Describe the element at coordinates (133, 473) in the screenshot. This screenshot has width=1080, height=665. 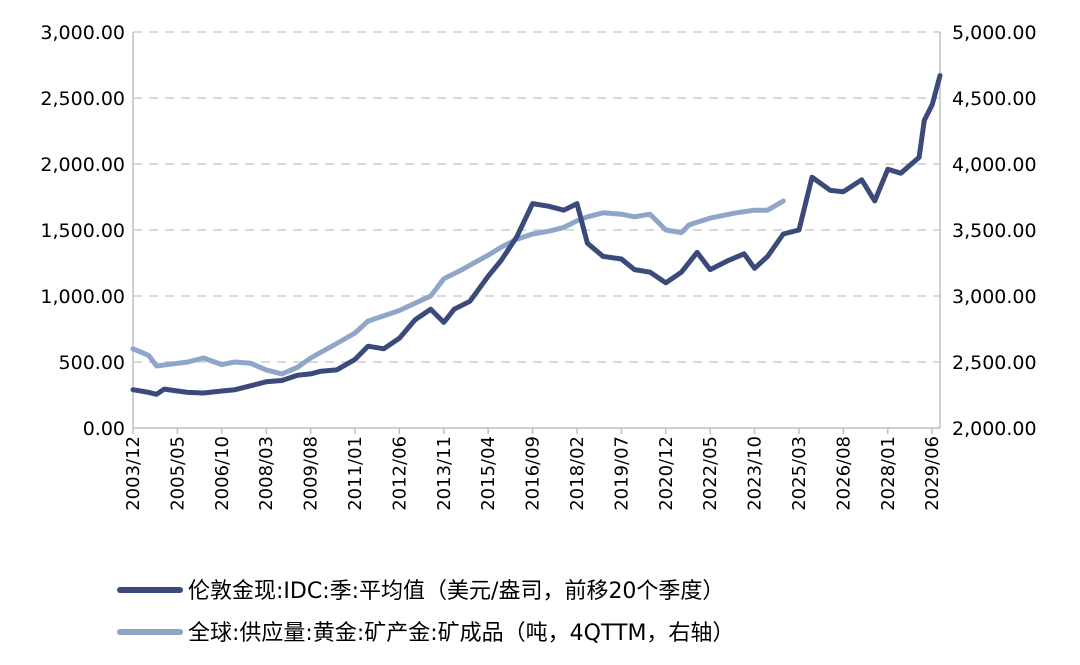
I see `x-tick-label: 2003/12` at that location.